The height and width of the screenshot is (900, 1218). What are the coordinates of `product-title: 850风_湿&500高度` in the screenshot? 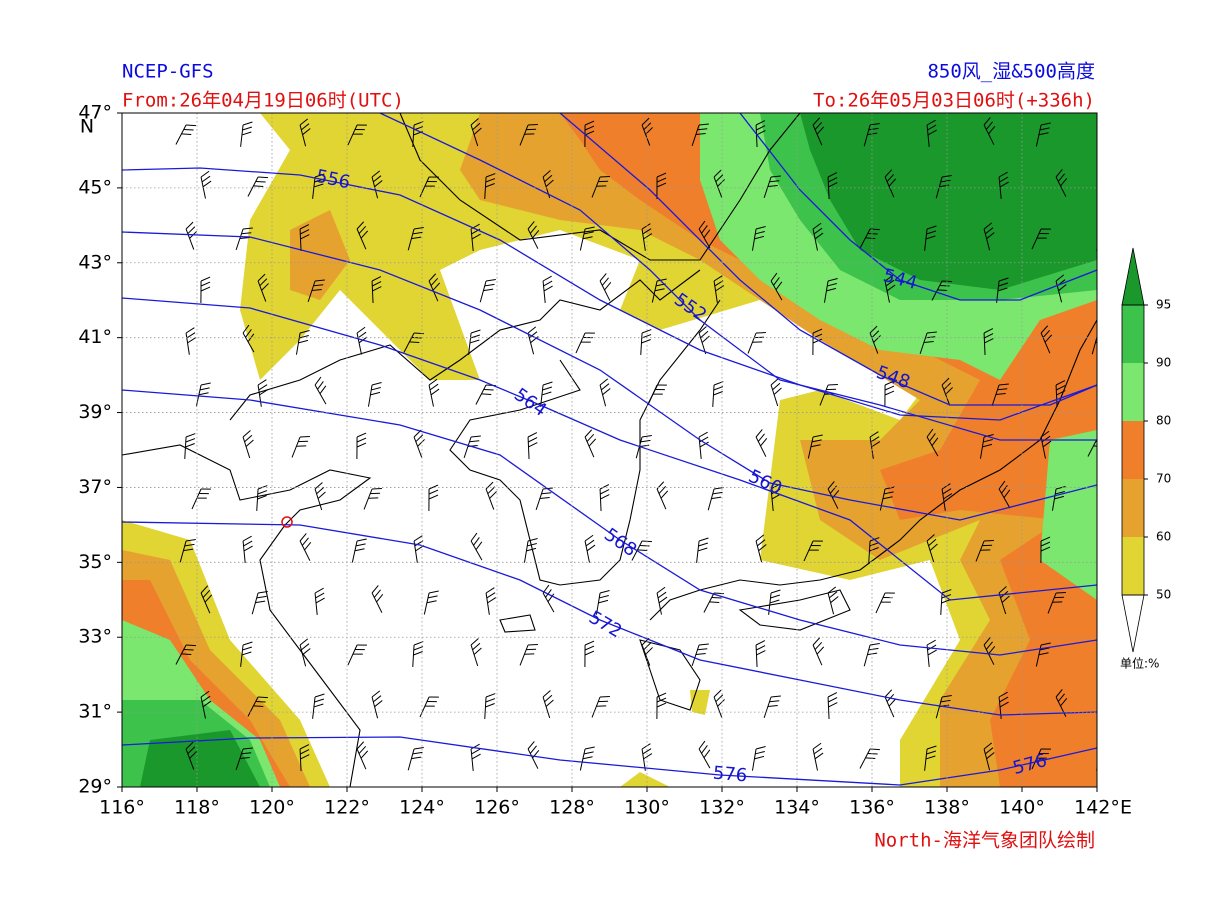 It's located at (1011, 72).